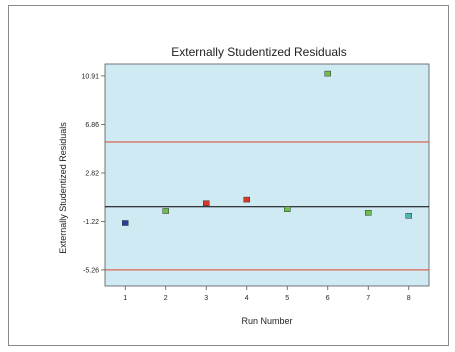  Describe the element at coordinates (206, 298) in the screenshot. I see `x-tick-label: 3` at that location.